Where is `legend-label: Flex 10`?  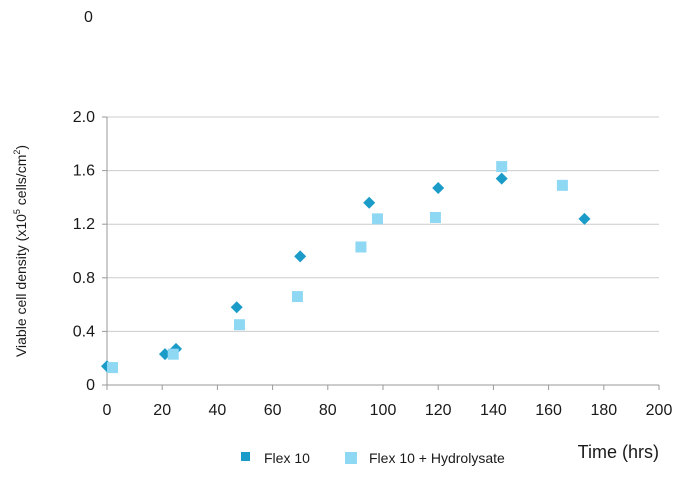 legend-label: Flex 10 is located at coordinates (287, 458).